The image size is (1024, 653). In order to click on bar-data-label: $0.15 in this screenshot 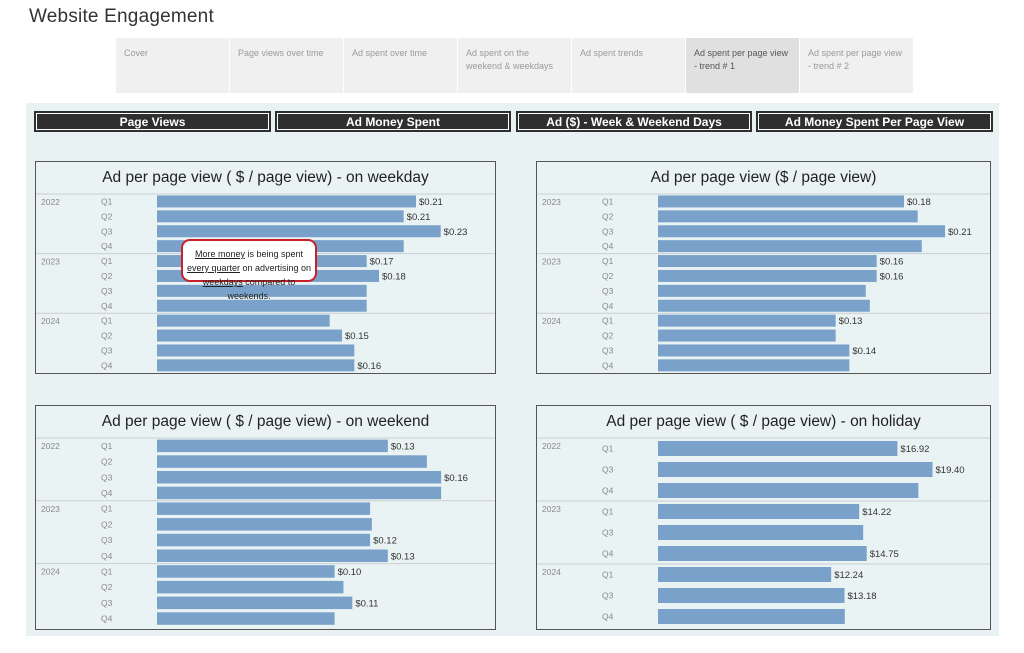, I will do `click(357, 336)`.